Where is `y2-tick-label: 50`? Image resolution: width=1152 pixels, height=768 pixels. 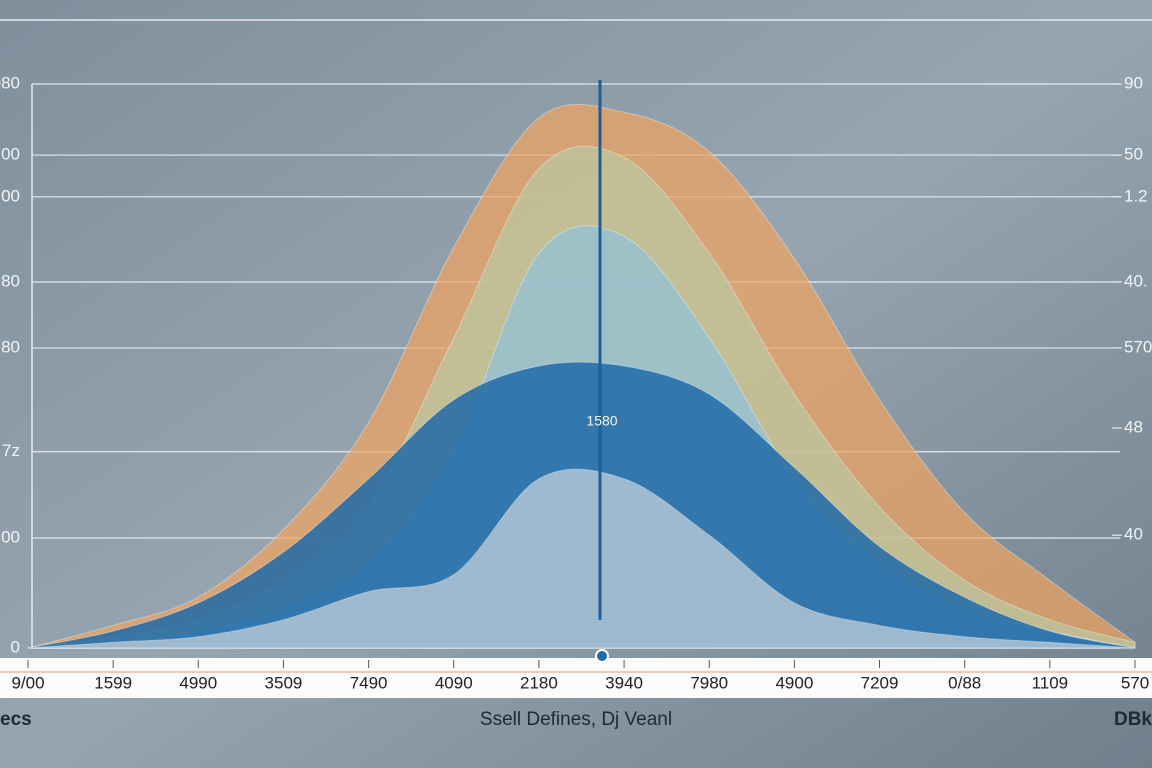 y2-tick-label: 50 is located at coordinates (1133, 154).